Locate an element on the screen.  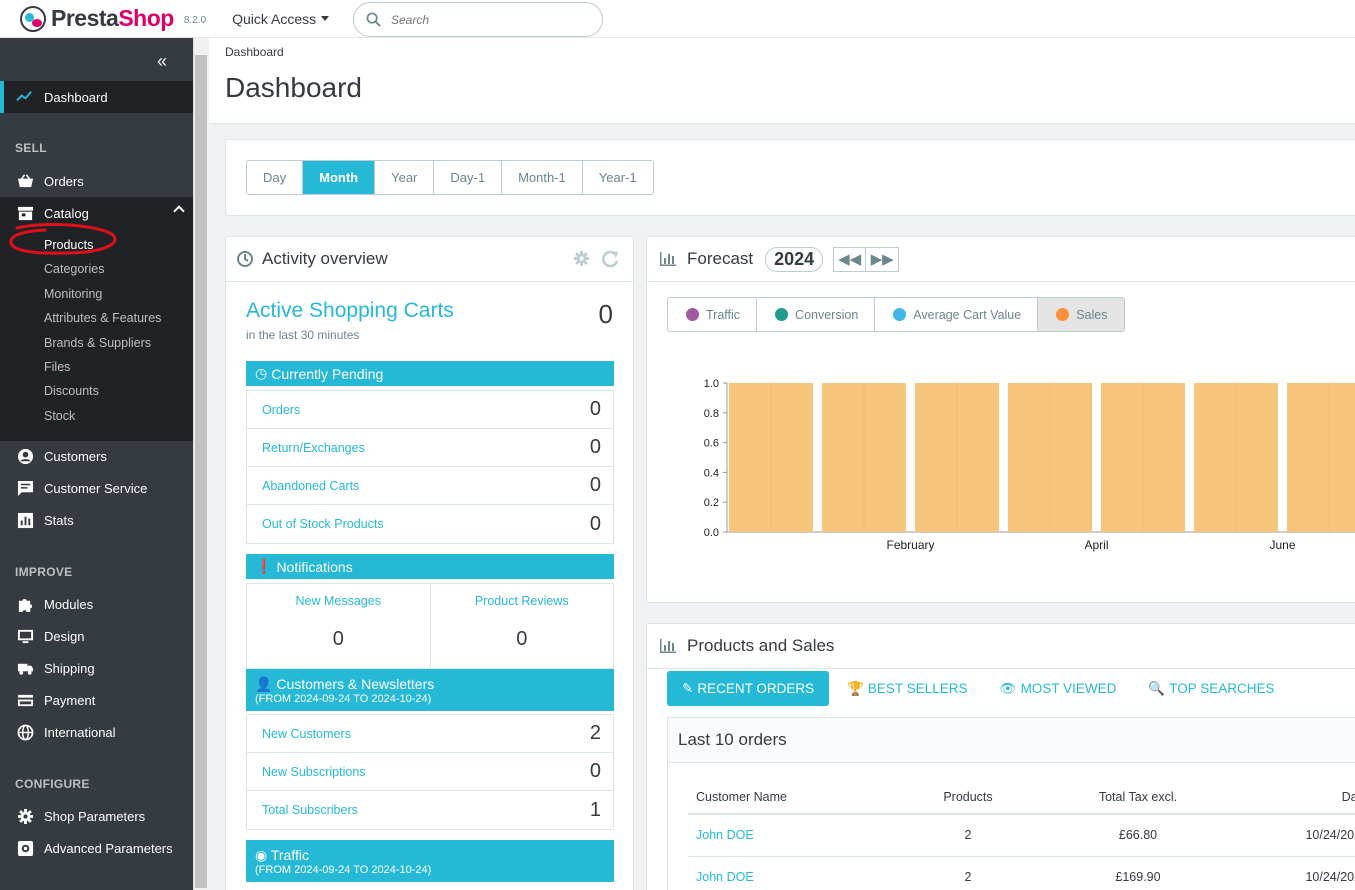
list-item: Abandoned Carts 0 is located at coordinates (430, 486).